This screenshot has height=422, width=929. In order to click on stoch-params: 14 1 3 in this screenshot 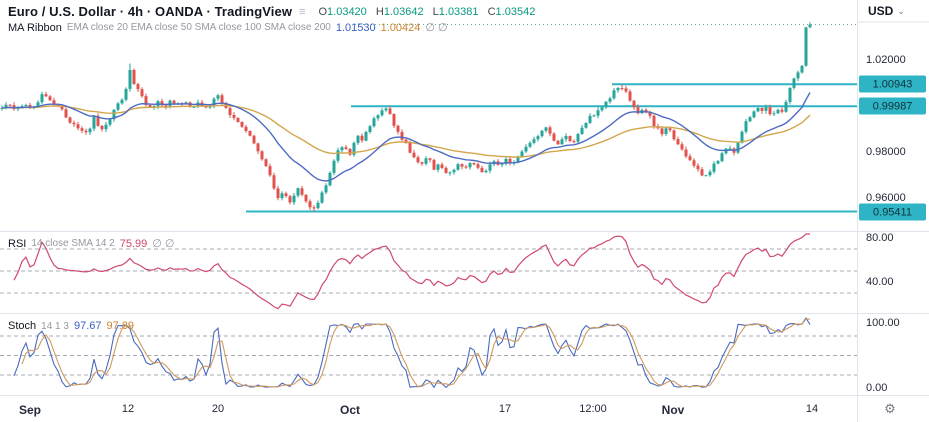, I will do `click(55, 326)`.